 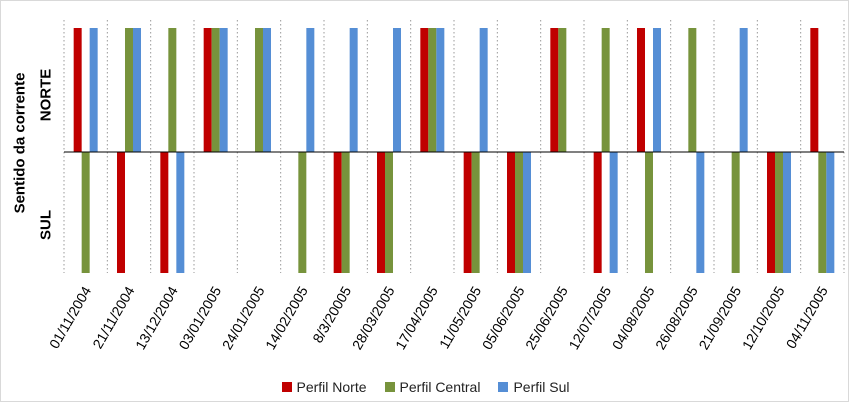 I want to click on x-tick-label: 28/03/2005, so click(x=373, y=317).